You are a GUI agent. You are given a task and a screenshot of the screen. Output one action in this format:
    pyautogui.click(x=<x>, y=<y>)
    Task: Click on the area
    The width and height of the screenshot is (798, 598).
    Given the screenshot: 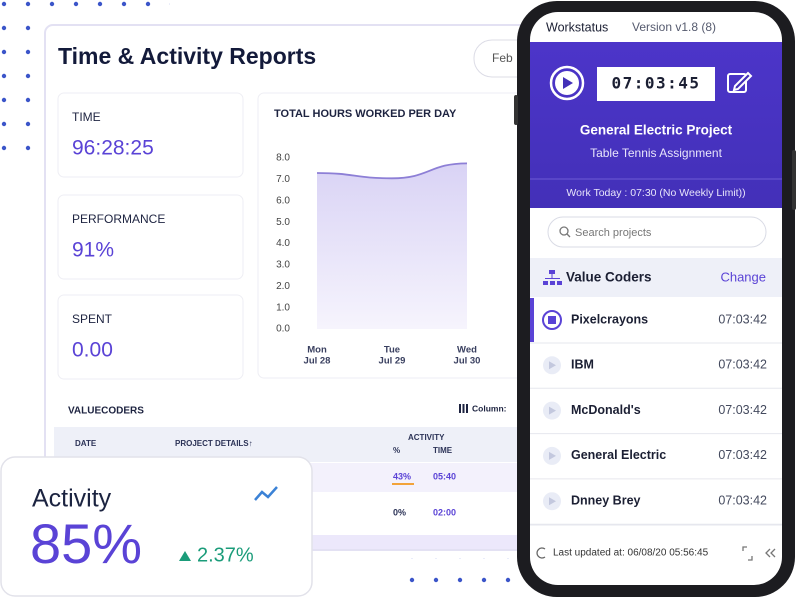 What is the action you would take?
    pyautogui.click(x=392, y=246)
    